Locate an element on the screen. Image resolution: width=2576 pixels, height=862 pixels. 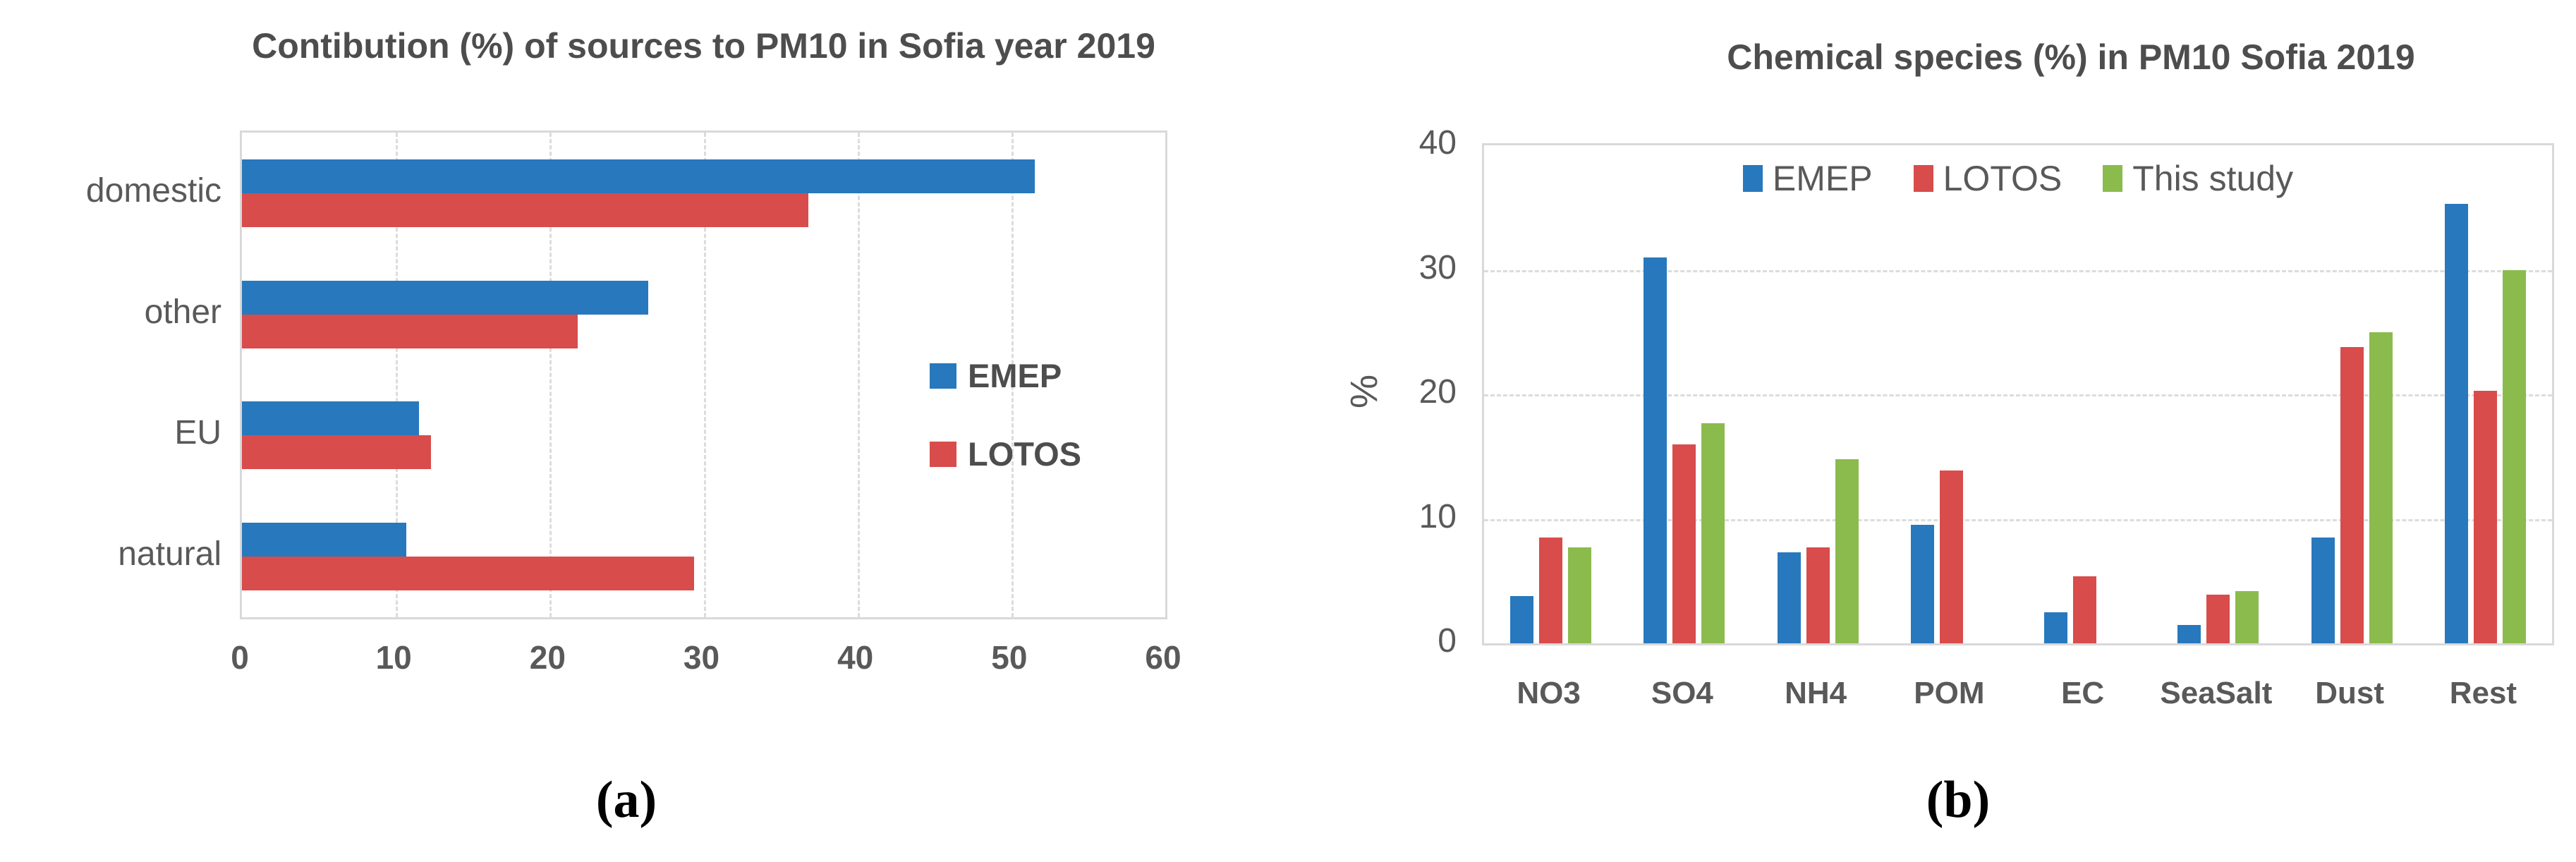
x-tick-label-20: 20 is located at coordinates (547, 657).